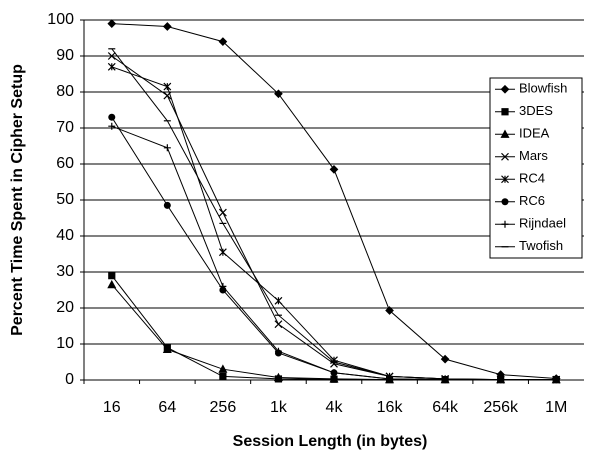  Describe the element at coordinates (335, 407) in the screenshot. I see `x-tick-label: 4k` at that location.